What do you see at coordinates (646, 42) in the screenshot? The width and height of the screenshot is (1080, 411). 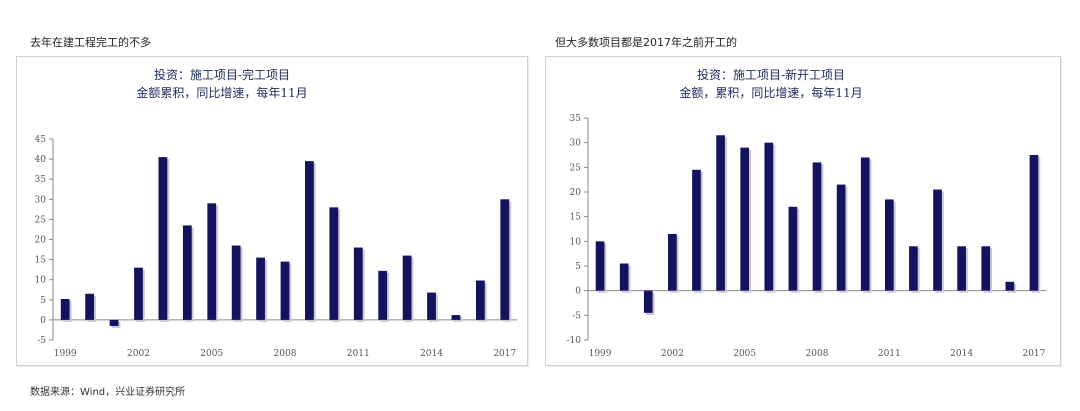 I see `right-chart-caption: 但大多数项目都是2017年之前开工的` at bounding box center [646, 42].